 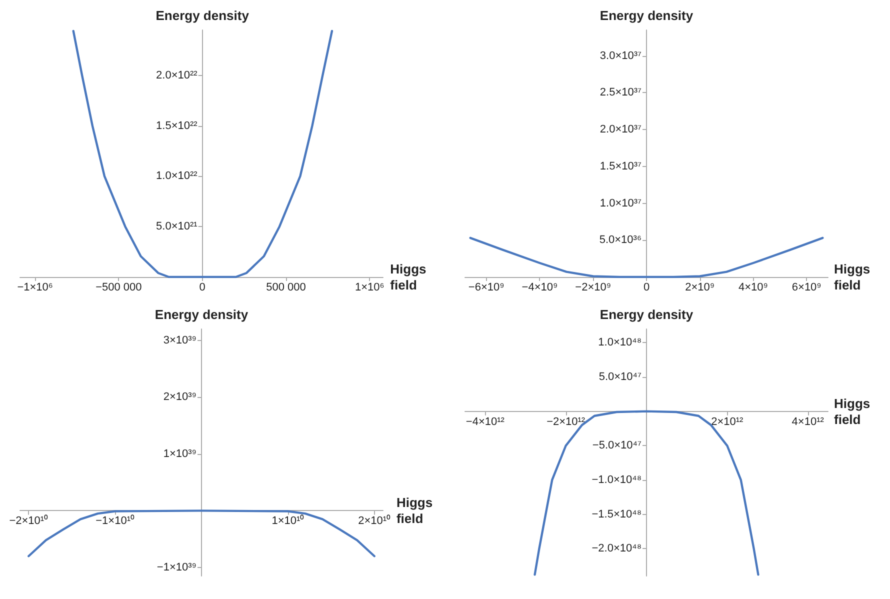 I want to click on x-tick-label: 2×10¹², so click(x=727, y=422).